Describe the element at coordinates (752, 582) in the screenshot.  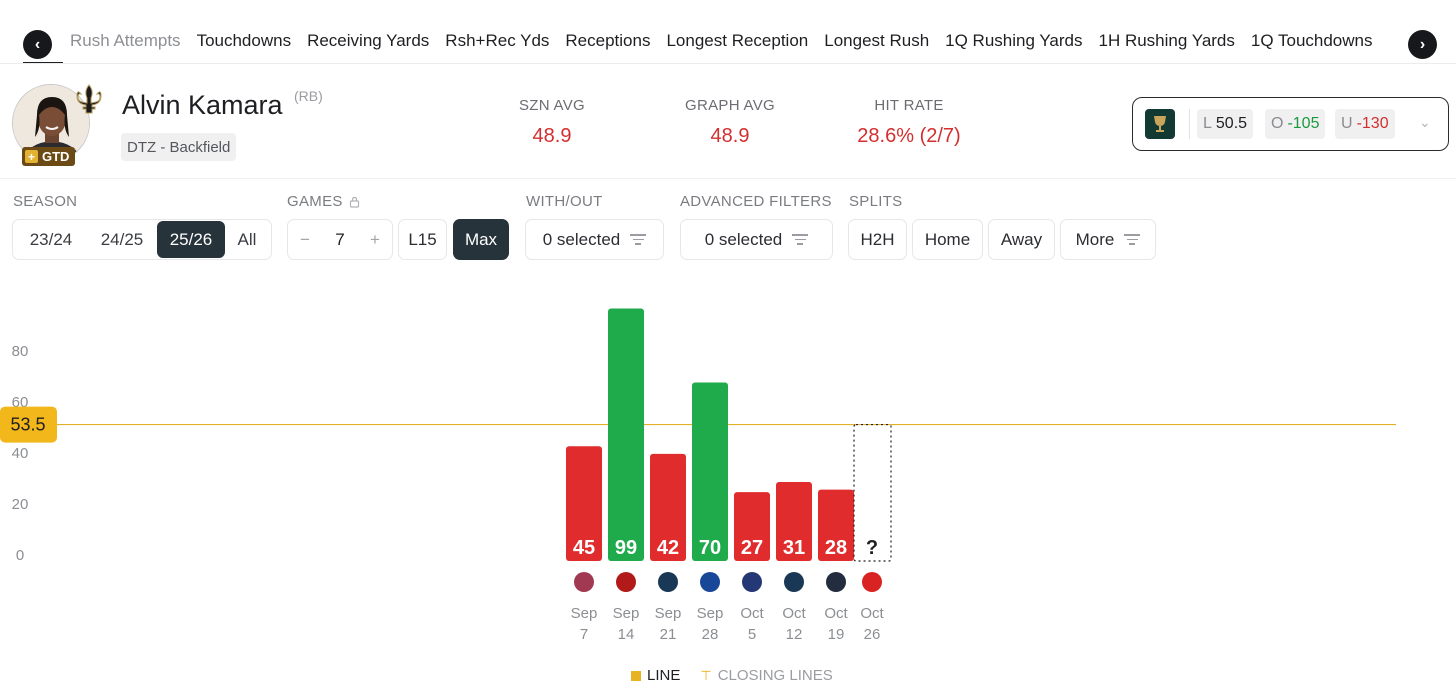
I see `team-logo-giants-icon` at that location.